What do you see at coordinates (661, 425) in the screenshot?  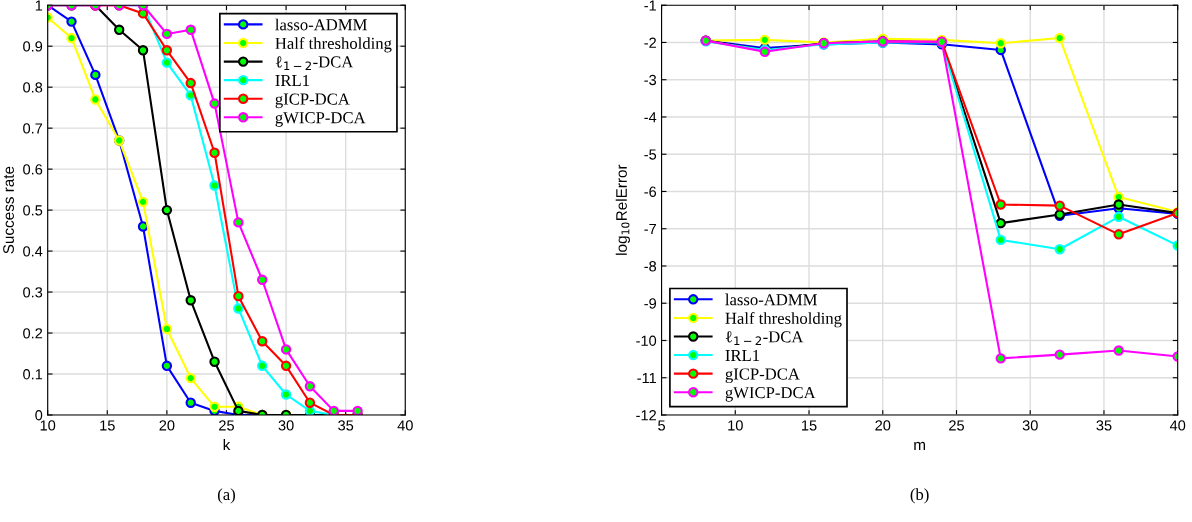 I see `x-tick-label: 5` at bounding box center [661, 425].